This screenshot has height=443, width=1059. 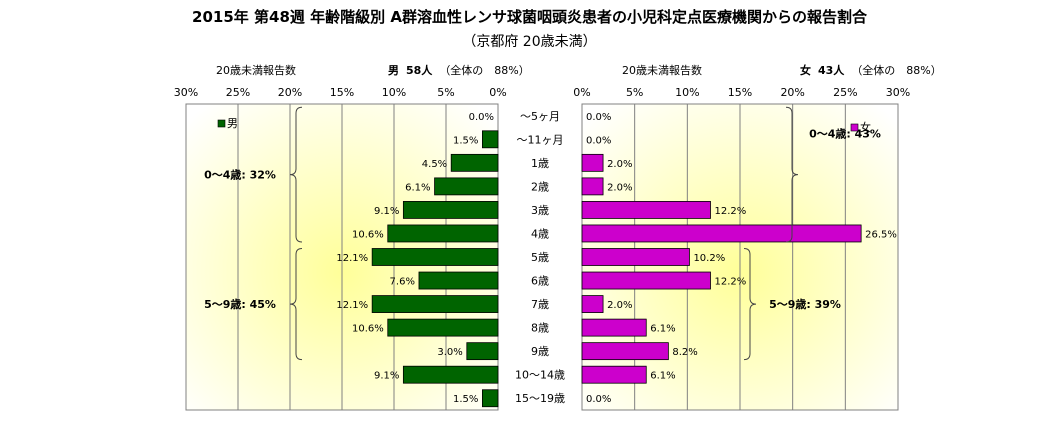 What do you see at coordinates (540, 257) in the screenshot?
I see `category-label: 5歳` at bounding box center [540, 257].